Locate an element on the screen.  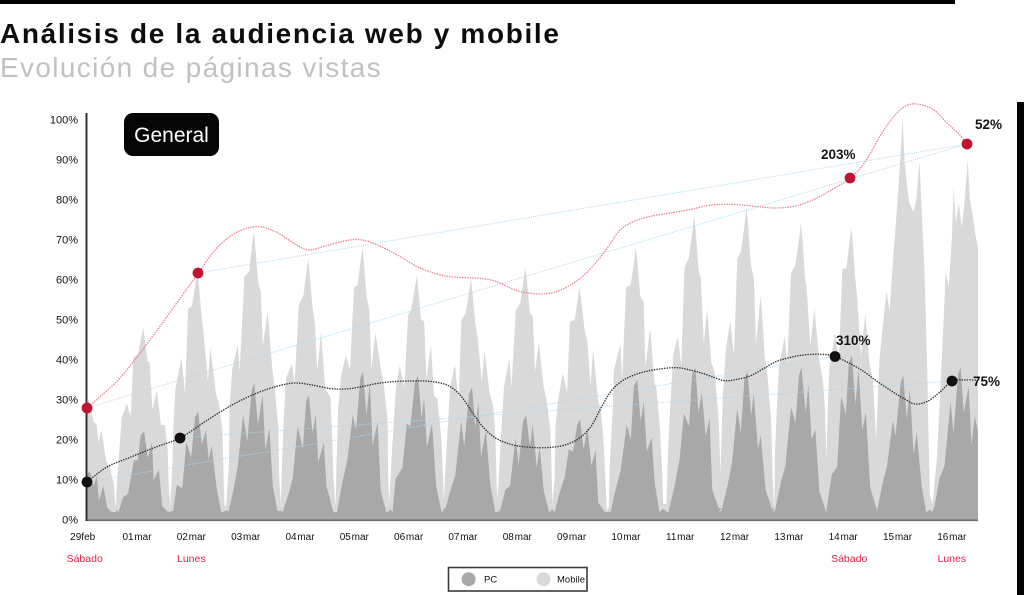
svg-text: PC is located at coordinates (490, 580).